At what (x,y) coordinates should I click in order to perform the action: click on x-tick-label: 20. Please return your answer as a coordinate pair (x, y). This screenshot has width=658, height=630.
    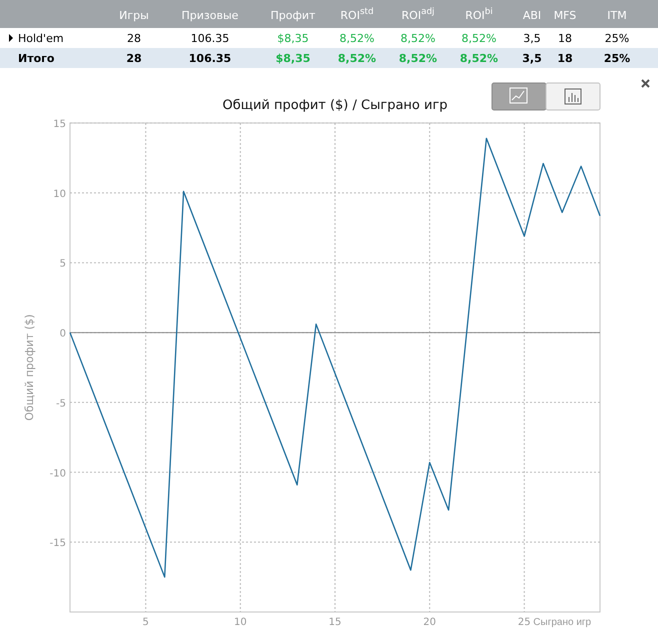
    Looking at the image, I should click on (429, 622).